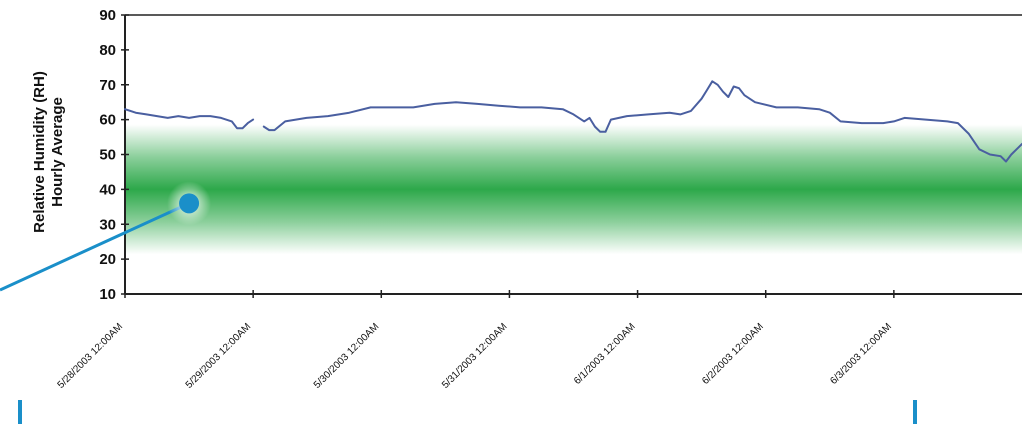 The image size is (1022, 424). What do you see at coordinates (107, 50) in the screenshot?
I see `y-tick-label: 80` at bounding box center [107, 50].